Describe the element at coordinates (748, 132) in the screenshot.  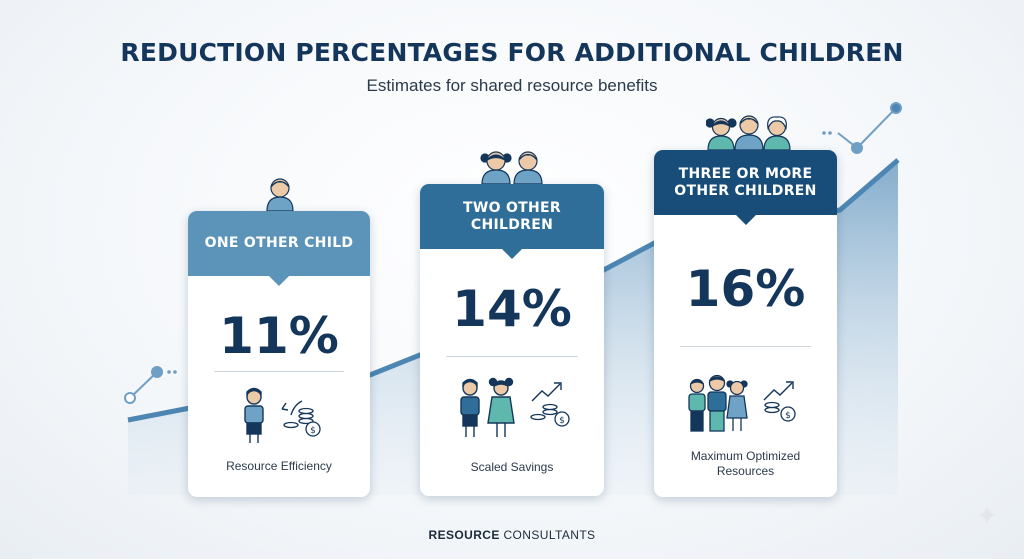
I see `three-children-heads-icon` at that location.